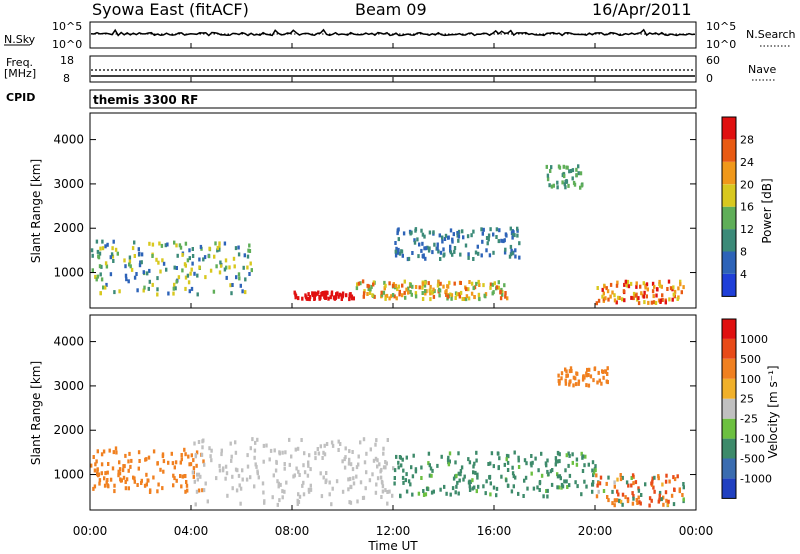  Describe the element at coordinates (68, 140) in the screenshot. I see `y-tick-label: 4000` at that location.